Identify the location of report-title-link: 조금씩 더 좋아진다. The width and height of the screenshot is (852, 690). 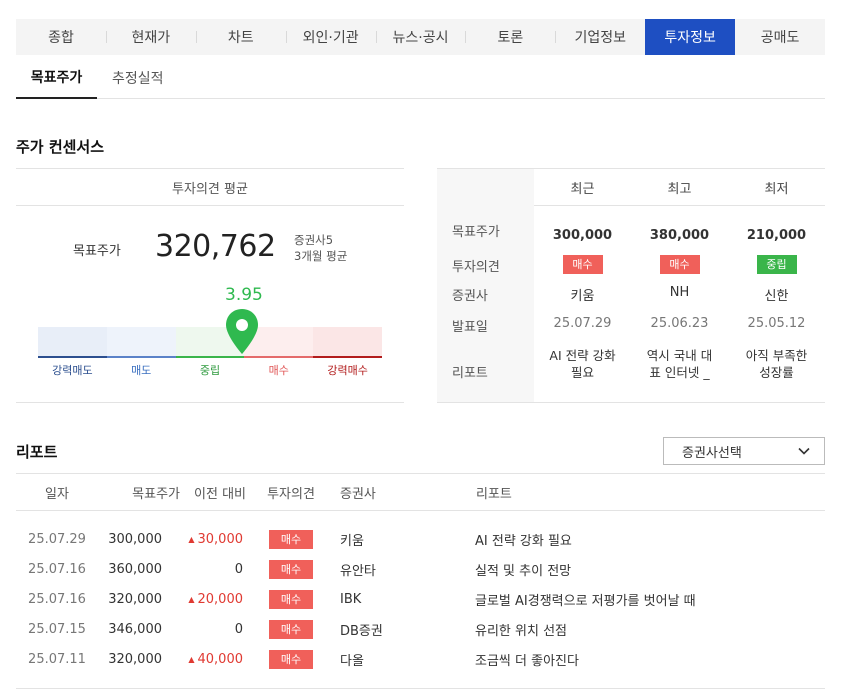
(527, 661).